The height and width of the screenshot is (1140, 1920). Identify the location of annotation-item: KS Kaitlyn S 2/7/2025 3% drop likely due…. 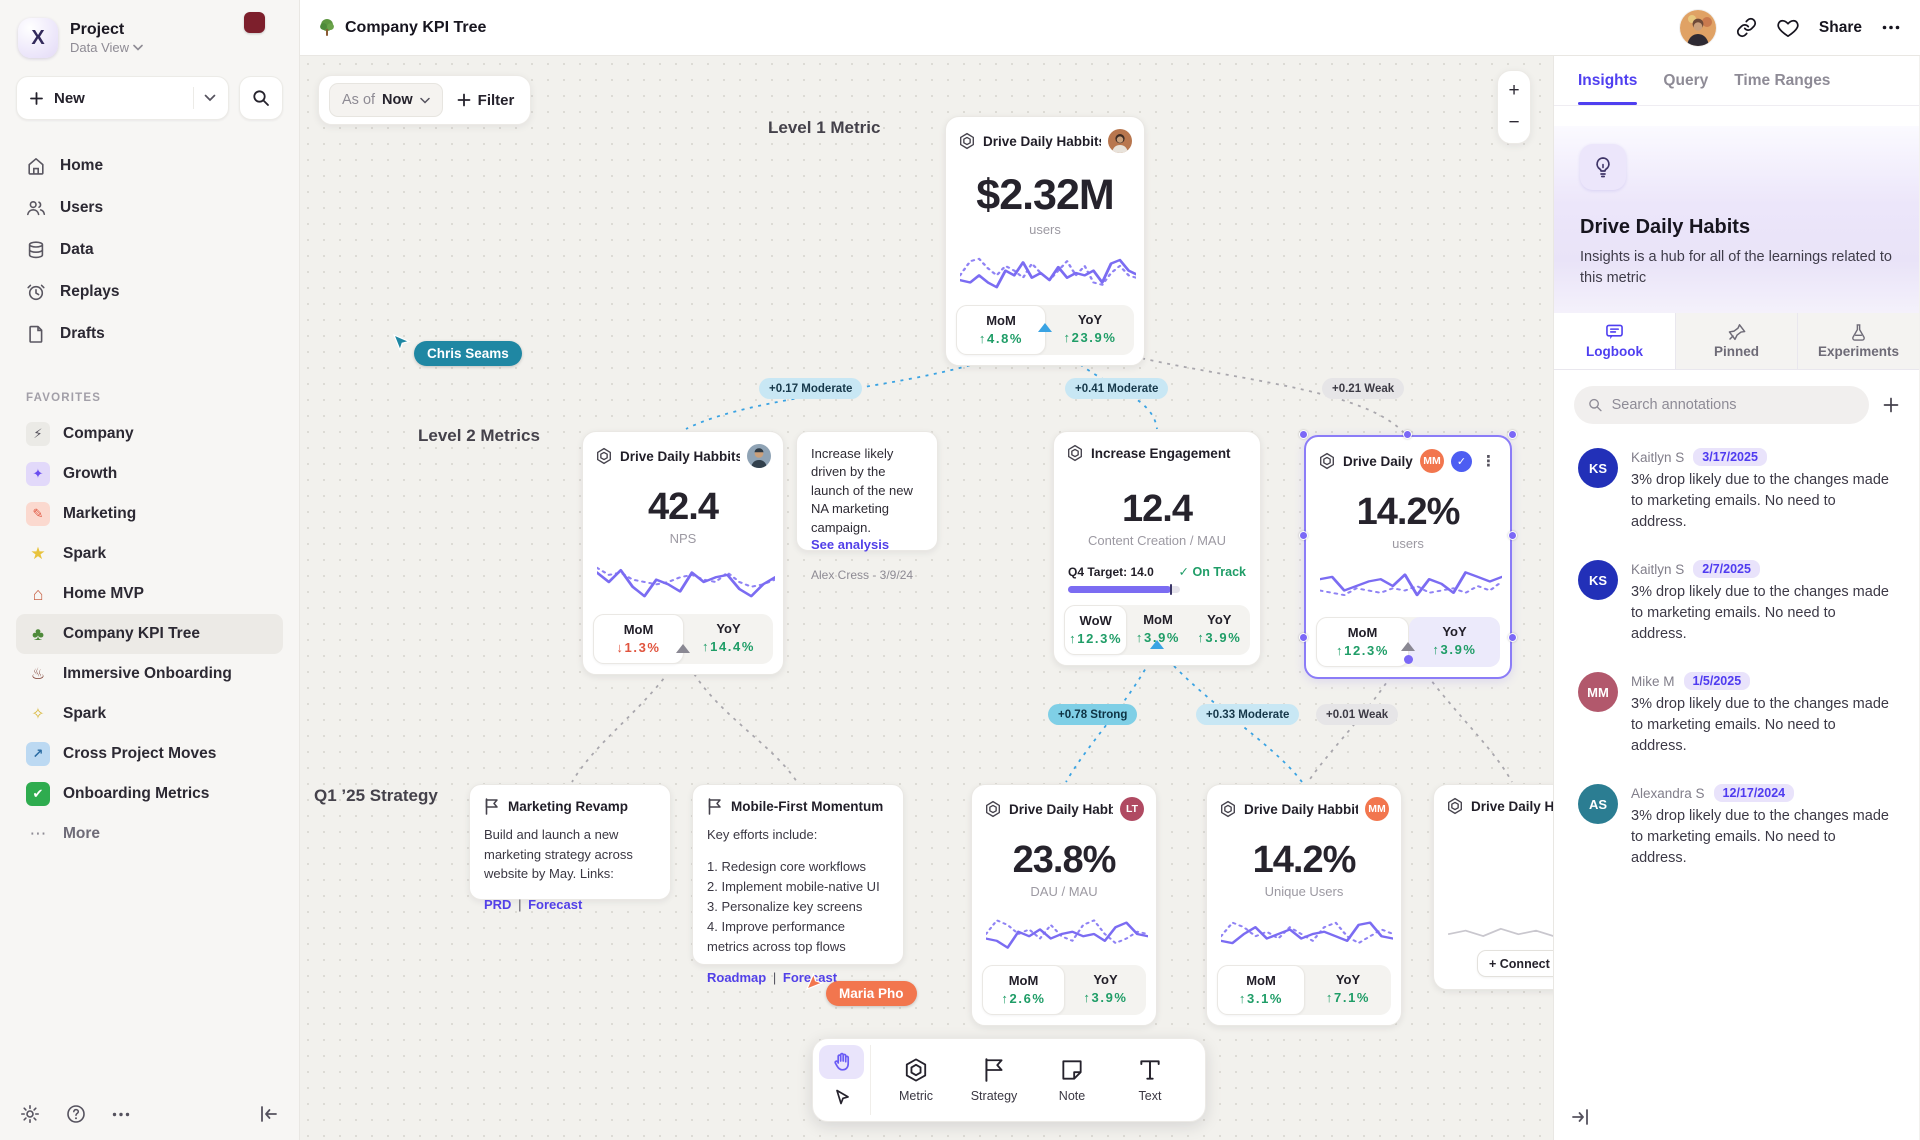
(1736, 602).